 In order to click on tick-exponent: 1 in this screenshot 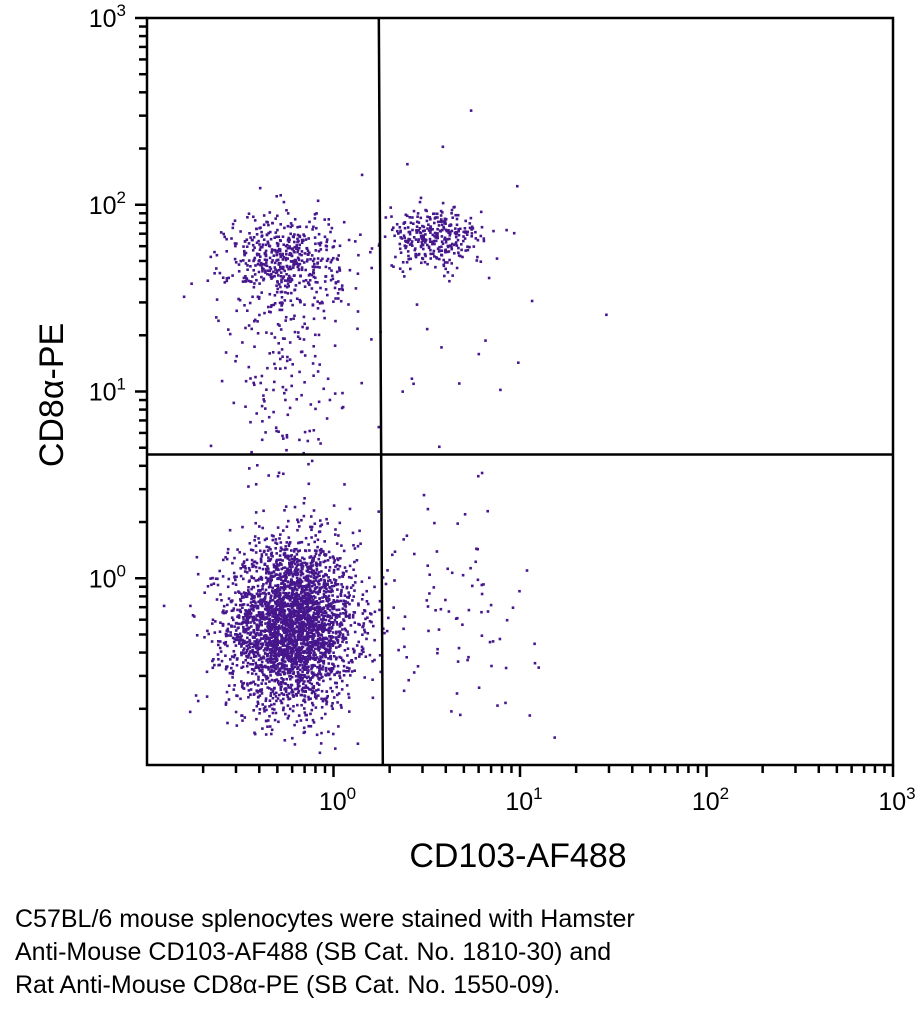, I will do `click(537, 793)`.